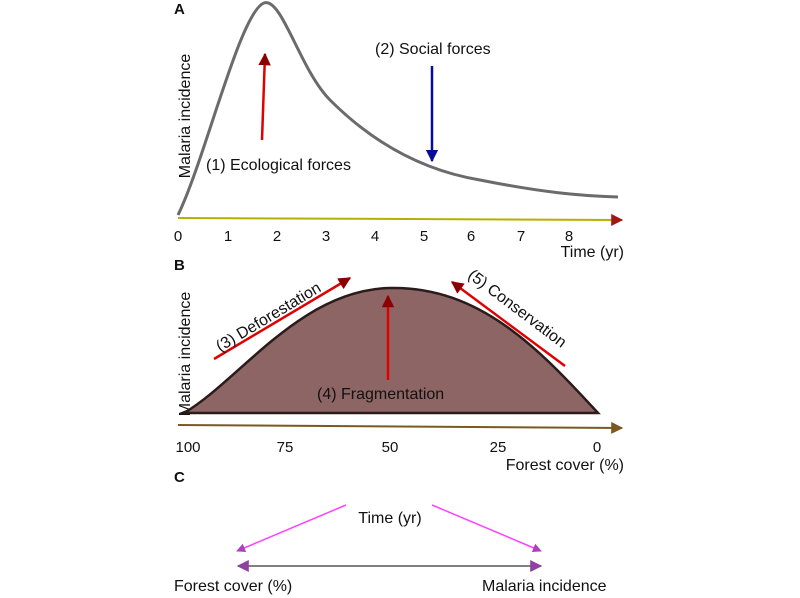 This screenshot has height=598, width=800. Describe the element at coordinates (544, 586) in the screenshot. I see `c-malaria-label: Malaria incidence` at that location.